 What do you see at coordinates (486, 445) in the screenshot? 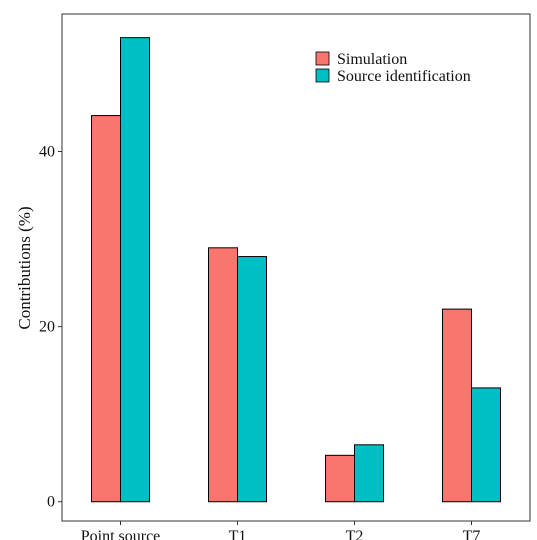
I see `bar-t7-source-identification` at bounding box center [486, 445].